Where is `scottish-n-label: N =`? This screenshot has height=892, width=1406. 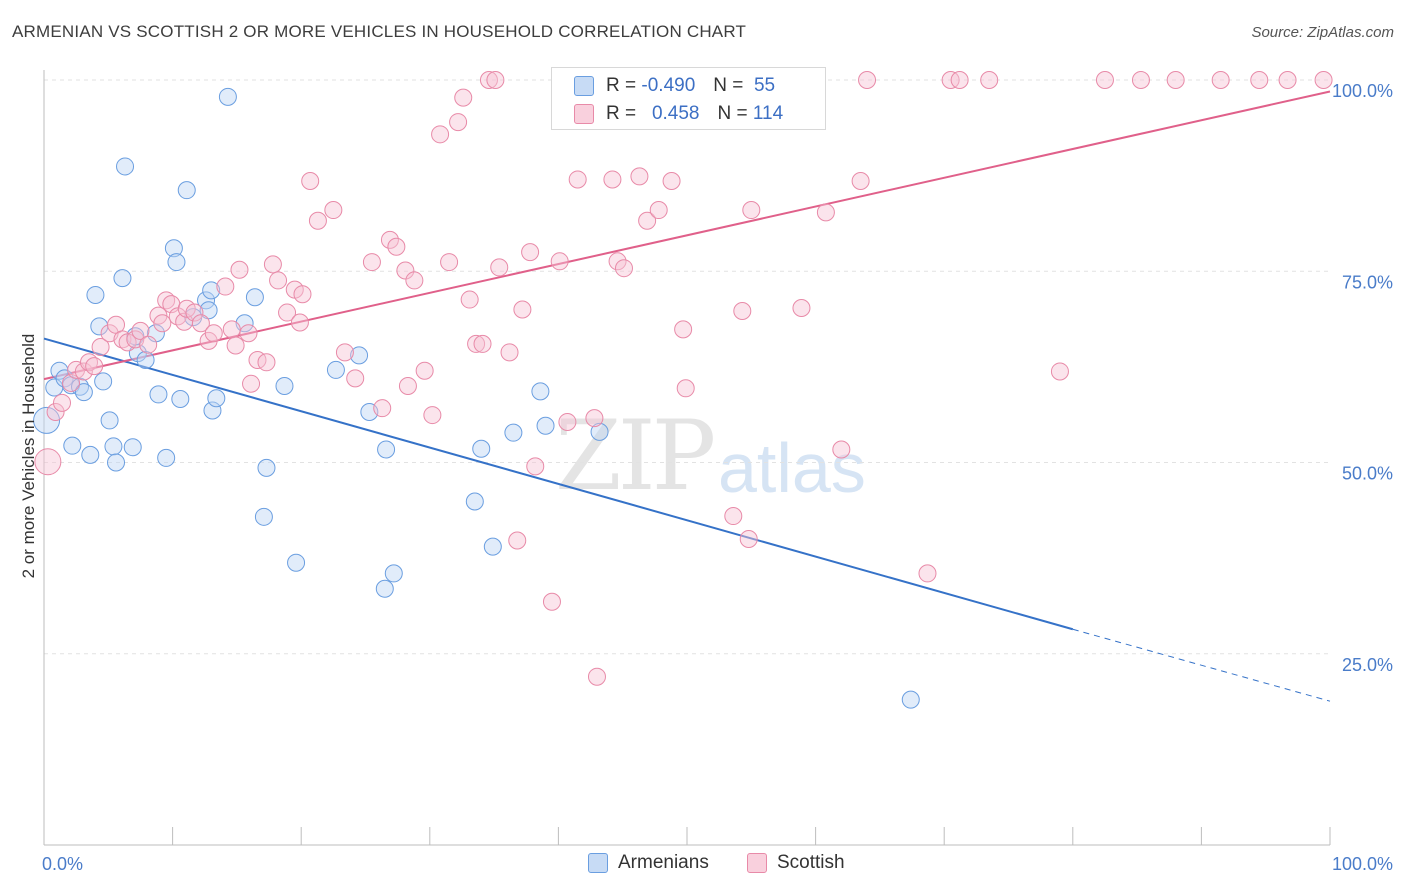
scottish-n-label: N = is located at coordinates (732, 113).